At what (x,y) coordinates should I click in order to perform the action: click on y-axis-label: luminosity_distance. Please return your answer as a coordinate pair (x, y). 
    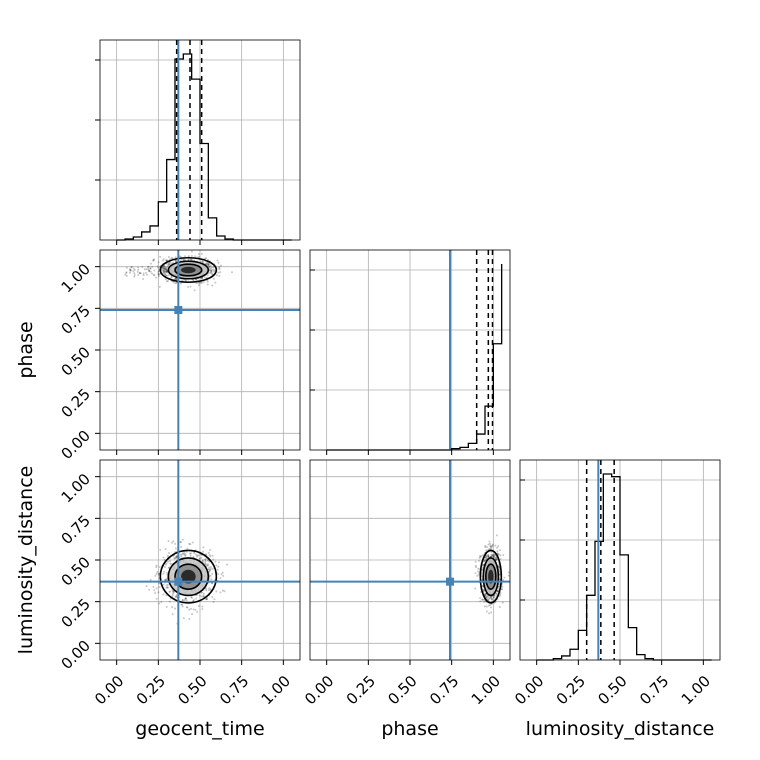
    Looking at the image, I should click on (26, 560).